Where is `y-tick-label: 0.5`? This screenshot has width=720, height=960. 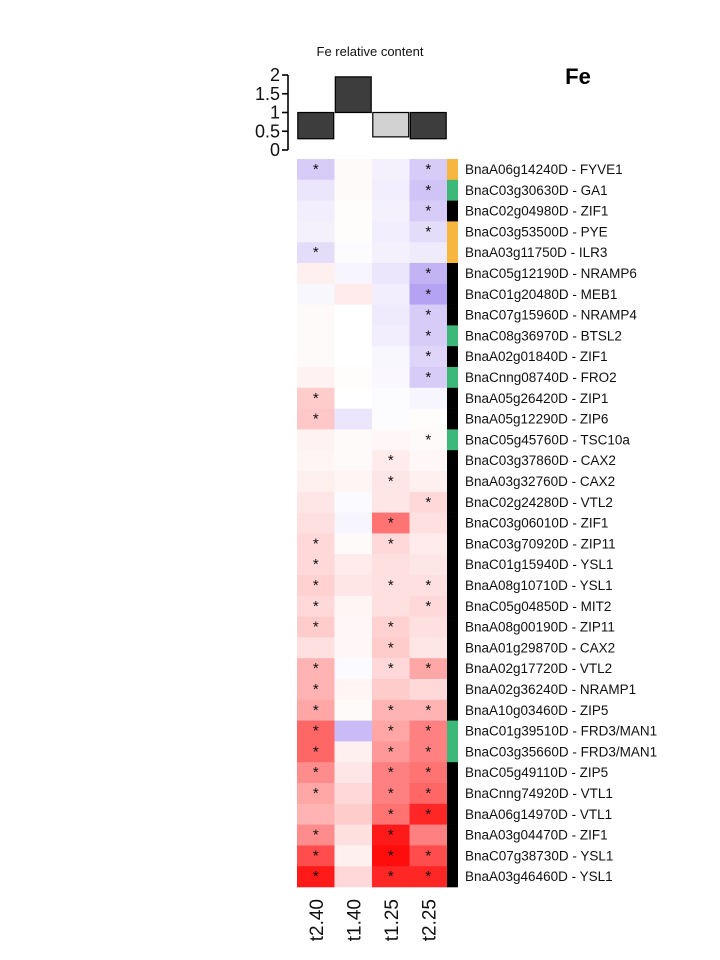
y-tick-label: 0.5 is located at coordinates (267, 131).